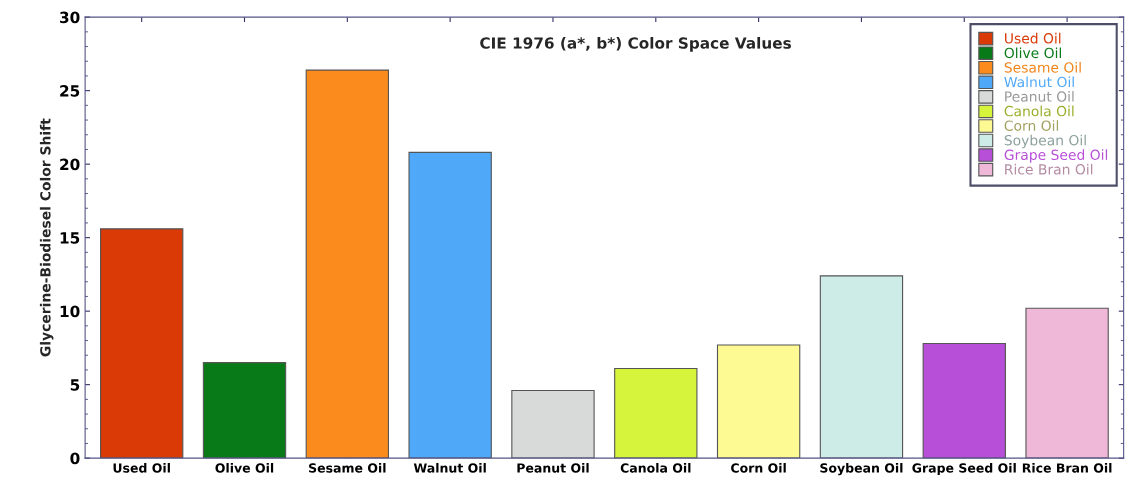 This screenshot has height=490, width=1135. Describe the element at coordinates (1045, 141) in the screenshot. I see `legend-label: Soybean Oil` at that location.